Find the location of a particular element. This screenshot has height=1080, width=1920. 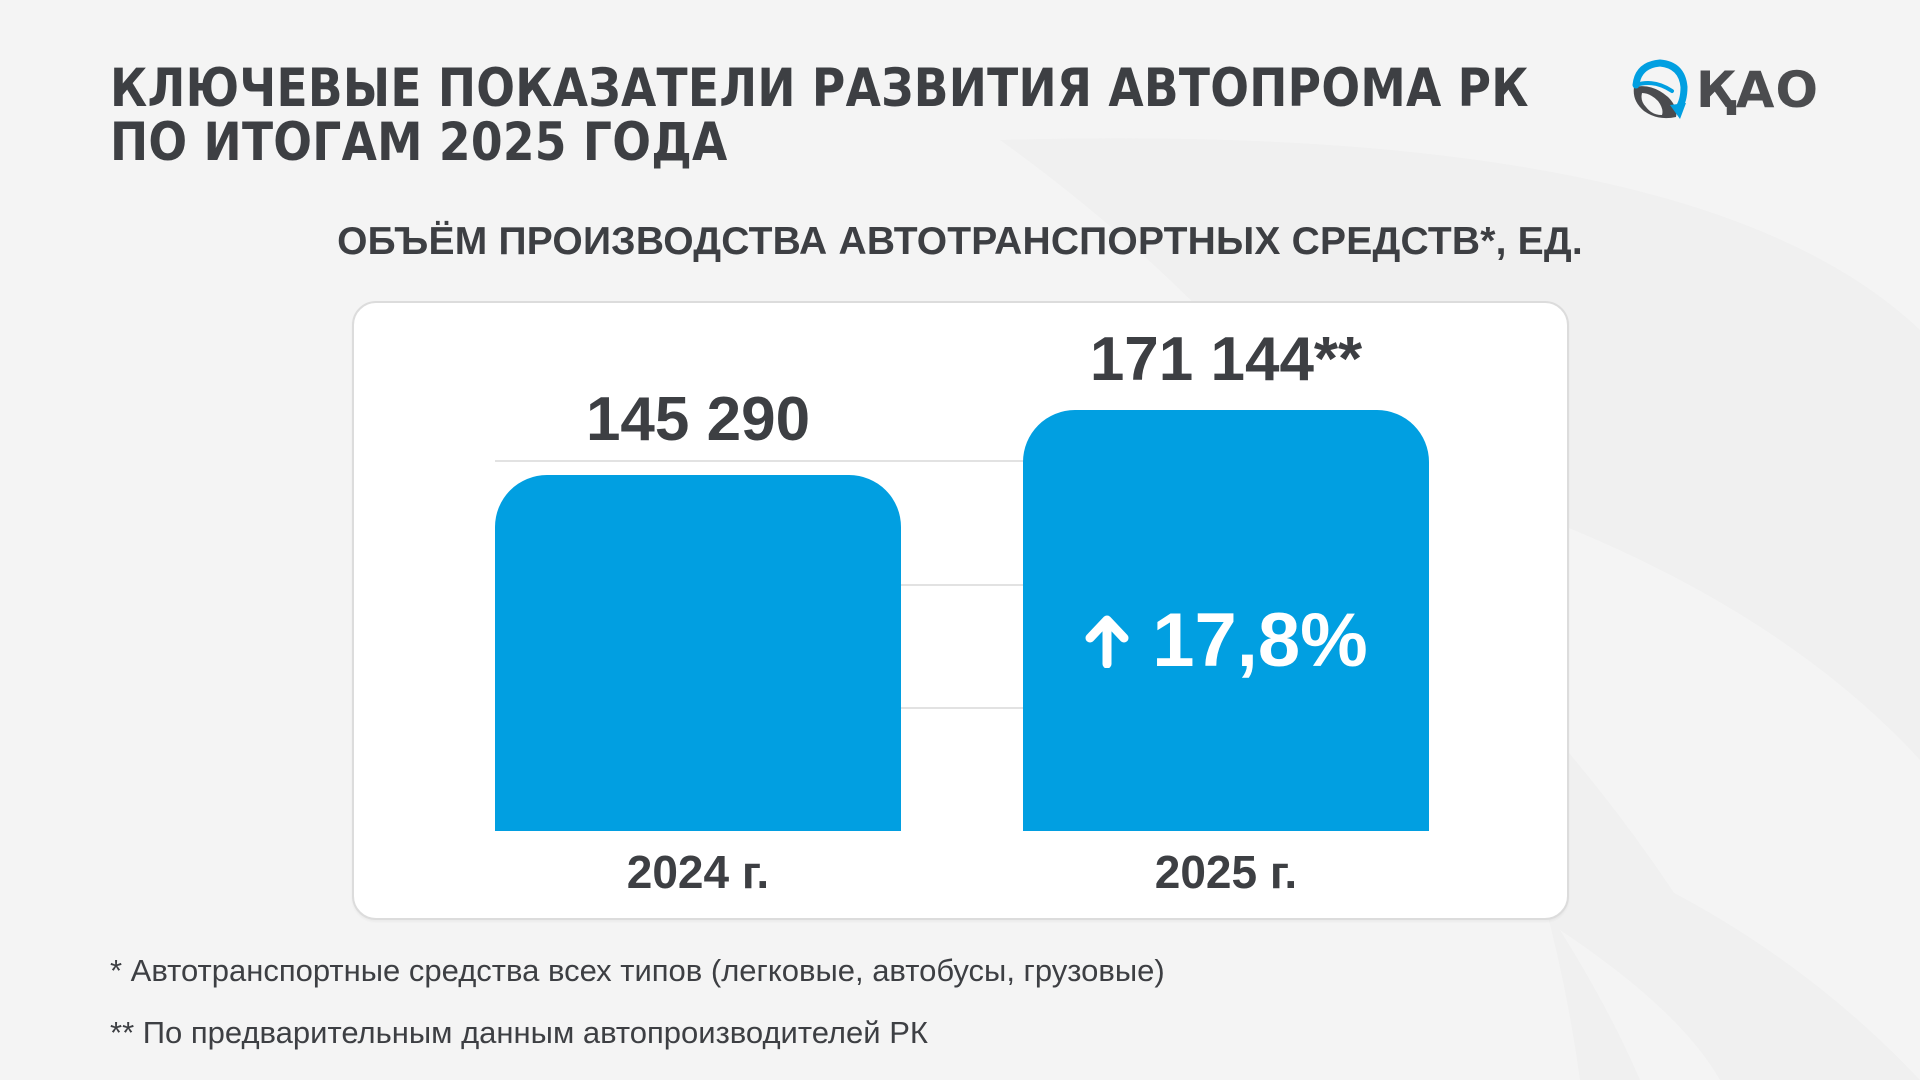

kao-logo-icon is located at coordinates (1660, 89).